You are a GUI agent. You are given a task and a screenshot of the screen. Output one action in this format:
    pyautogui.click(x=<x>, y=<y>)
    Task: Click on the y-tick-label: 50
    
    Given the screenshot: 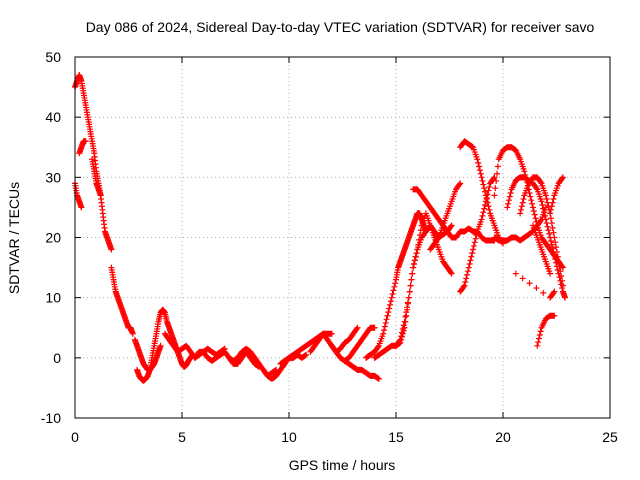 What is the action you would take?
    pyautogui.click(x=53, y=57)
    